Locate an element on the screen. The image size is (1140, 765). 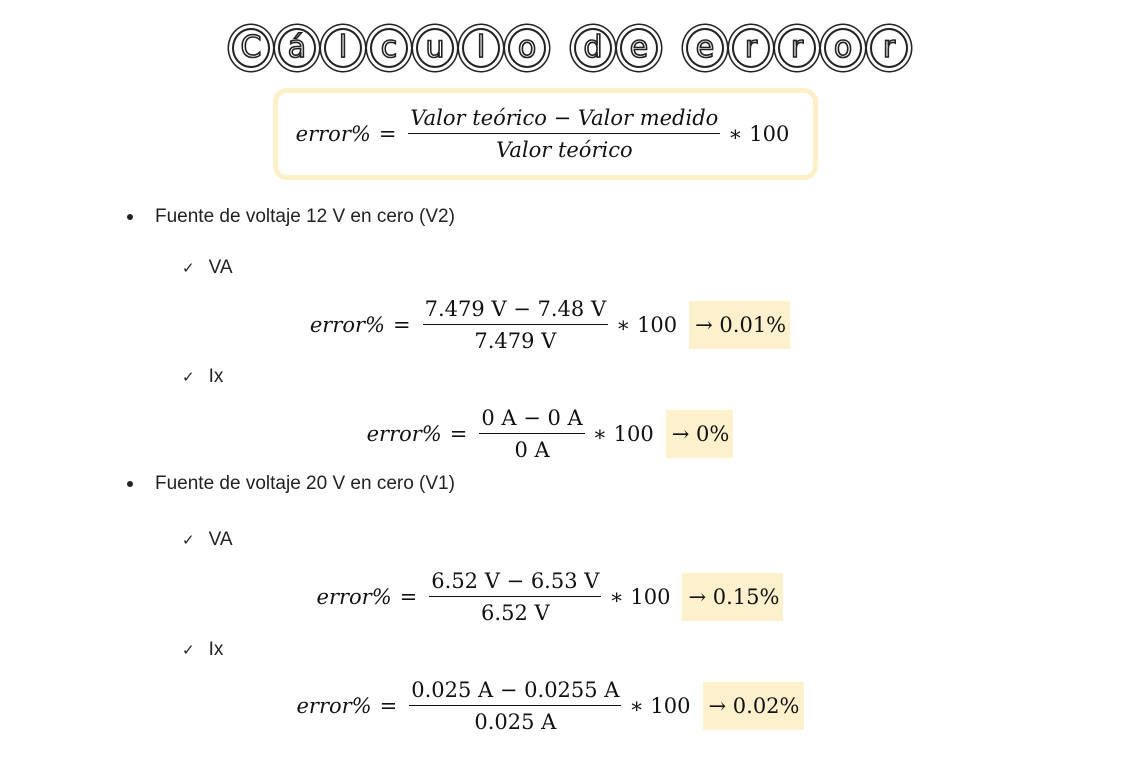
title-letter: c is located at coordinates (389, 48).